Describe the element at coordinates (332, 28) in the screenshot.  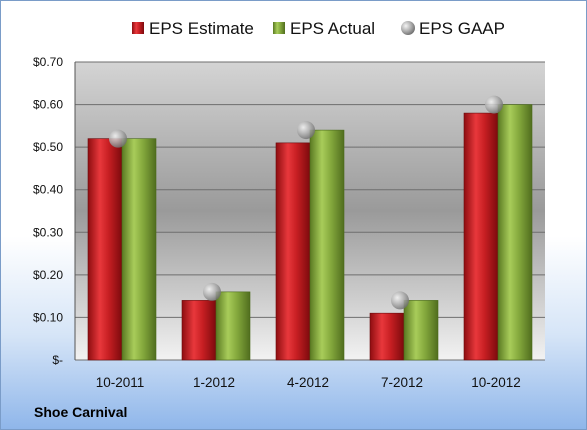
I see `legend-eps-actual-label: EPS Actual` at that location.